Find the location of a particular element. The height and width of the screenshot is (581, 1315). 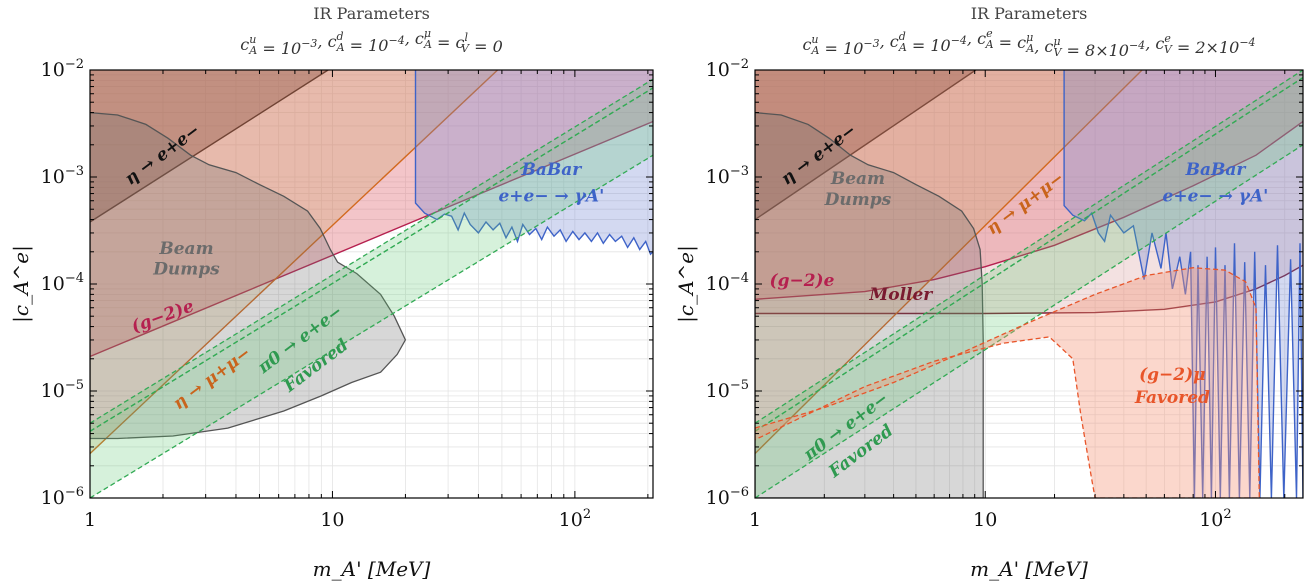

annotation-favored: Favored is located at coordinates (1172, 398).